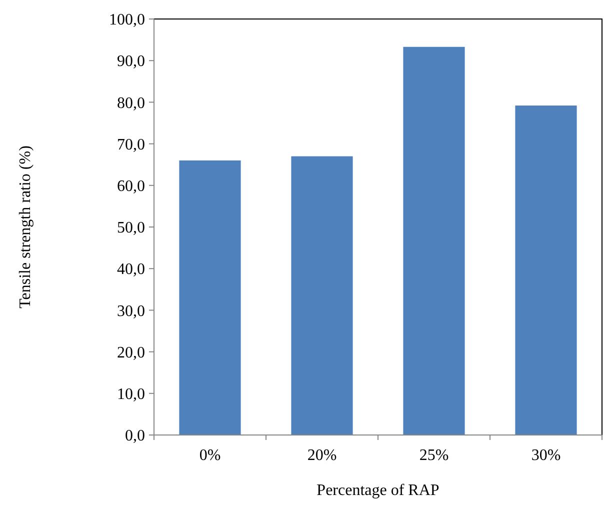 Image resolution: width=605 pixels, height=508 pixels. What do you see at coordinates (131, 394) in the screenshot?
I see `y-tick-label: 10,0` at bounding box center [131, 394].